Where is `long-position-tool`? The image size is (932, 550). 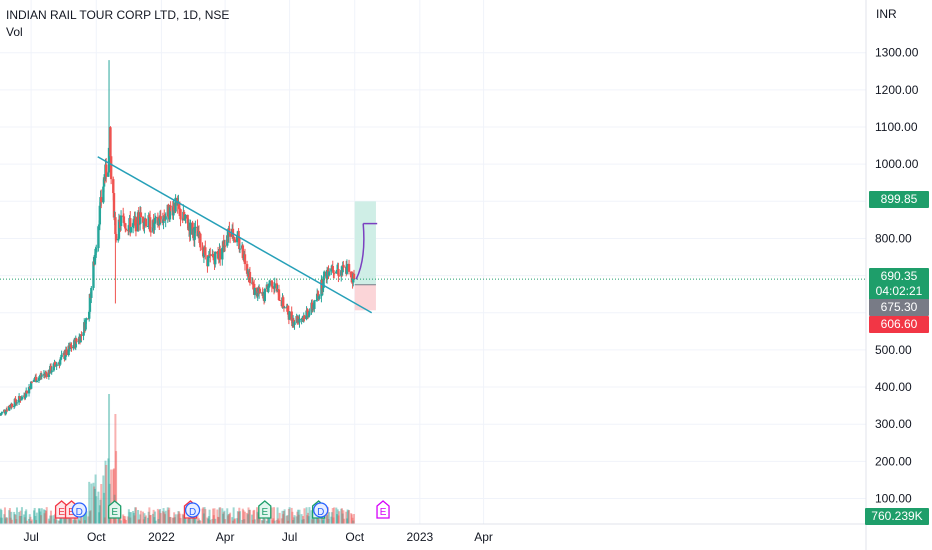 long-position-tool is located at coordinates (365, 256).